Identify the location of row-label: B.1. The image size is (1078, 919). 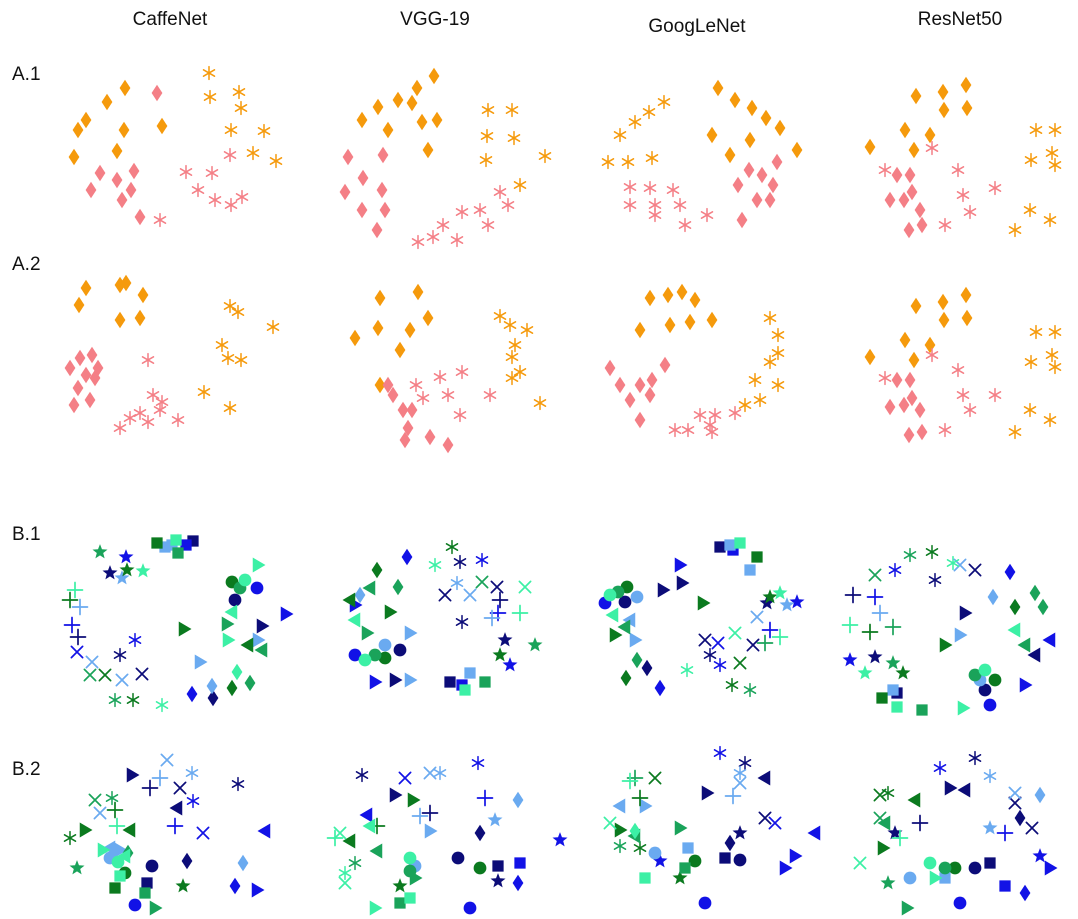
(26, 534).